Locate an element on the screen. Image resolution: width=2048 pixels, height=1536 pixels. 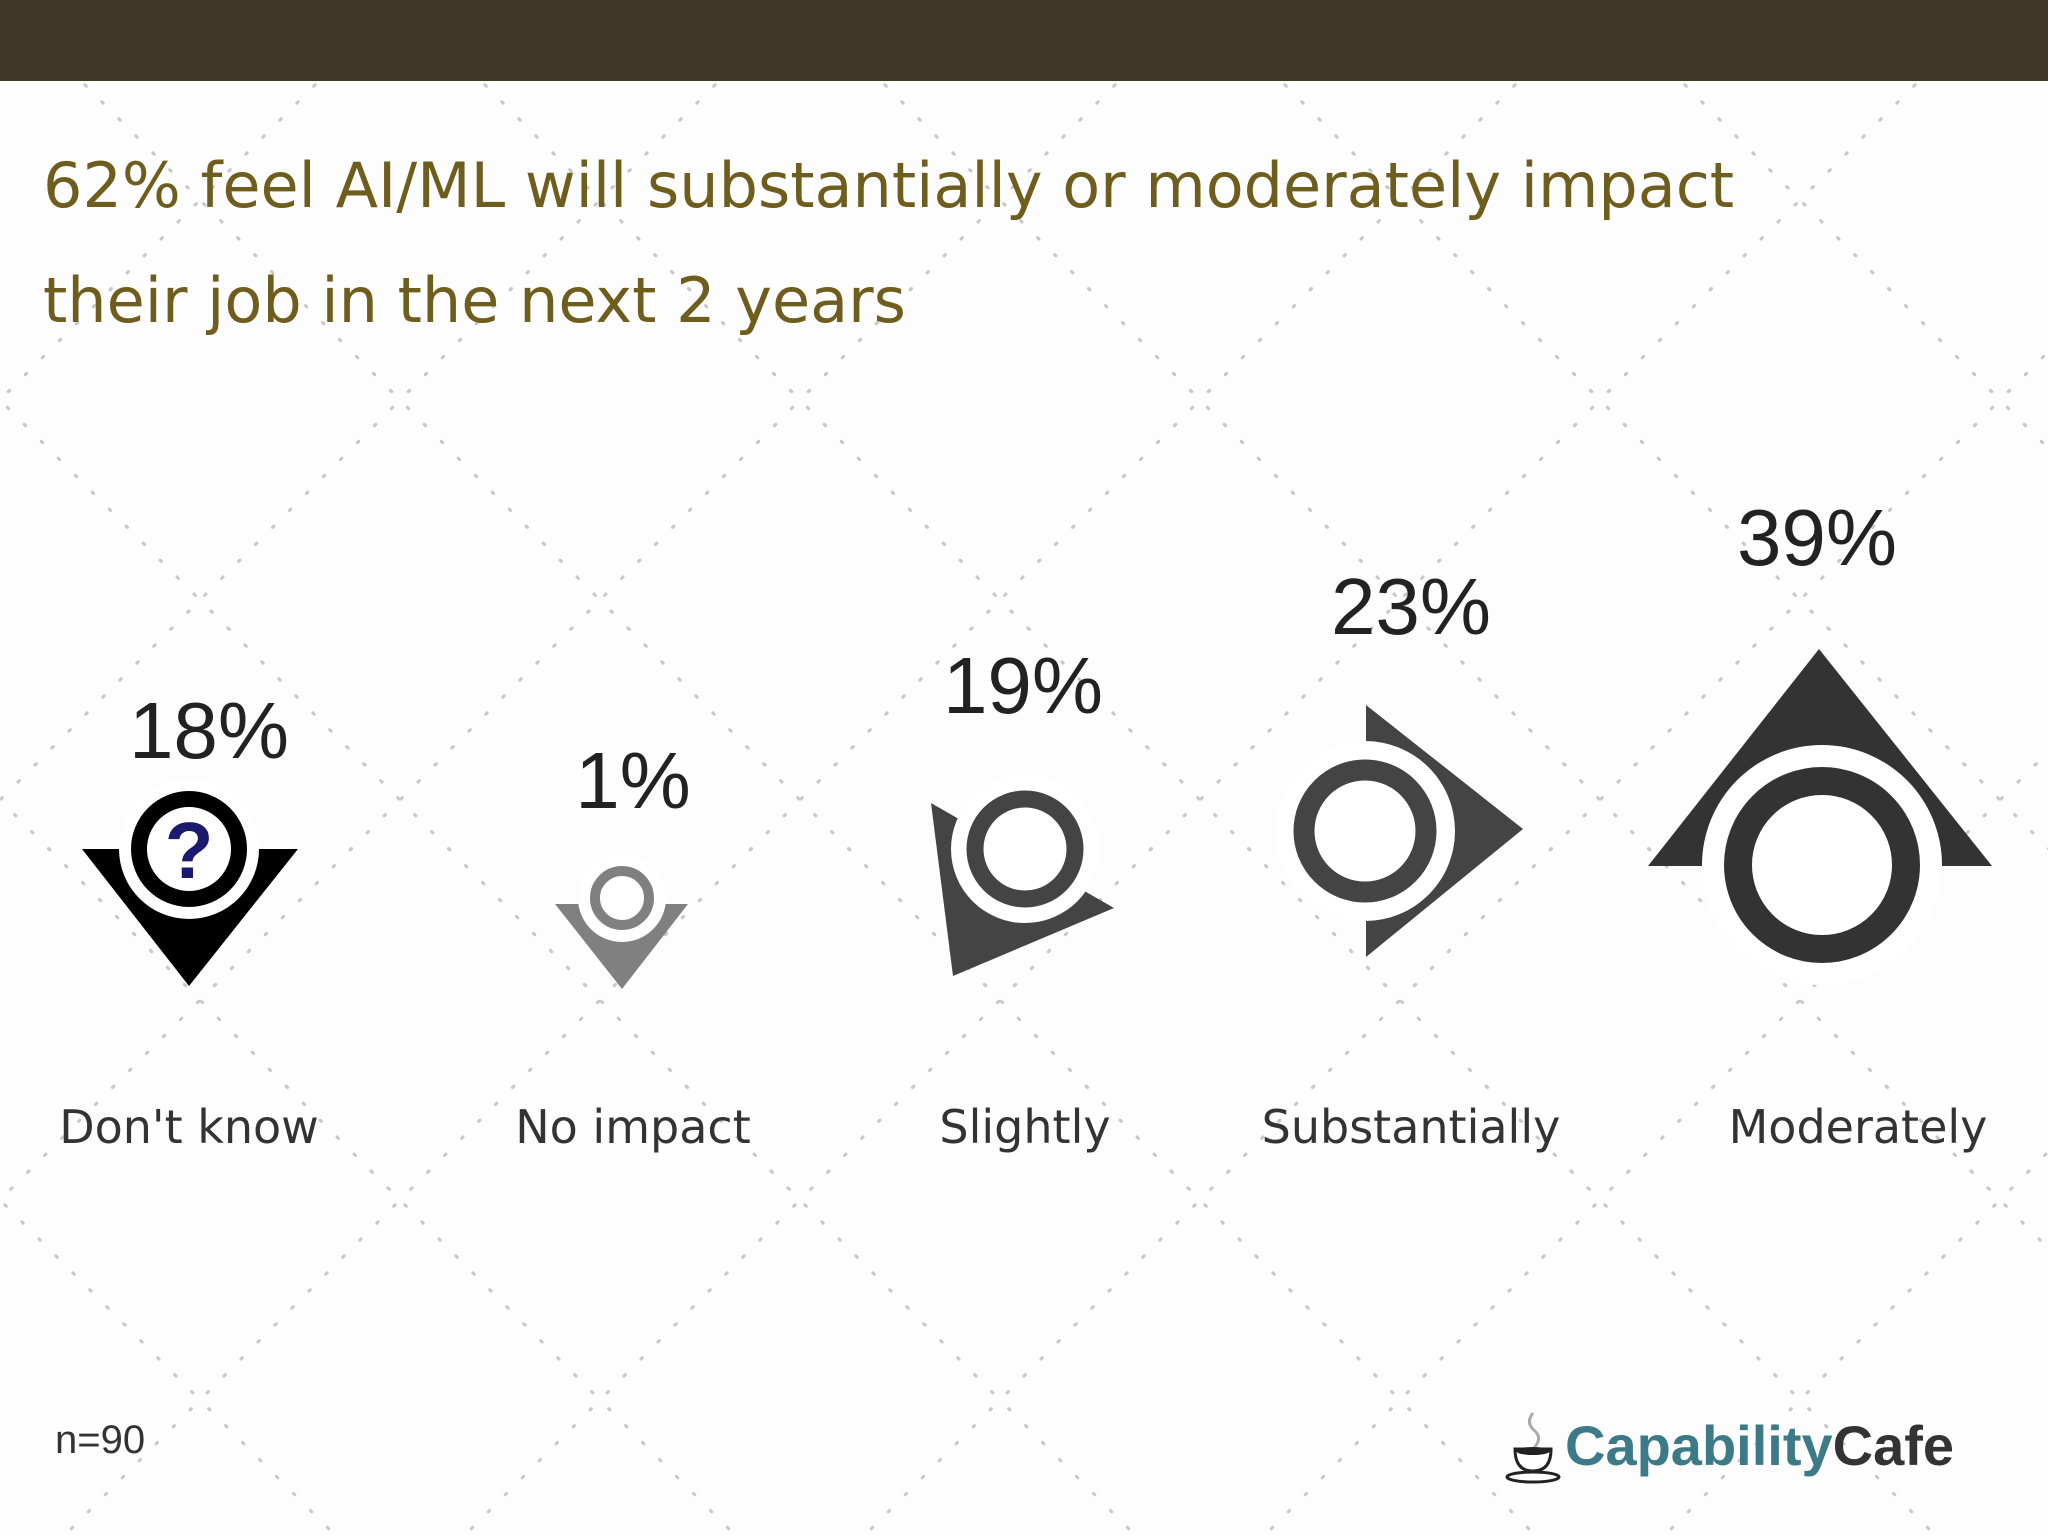
substantially-icon is located at coordinates (1399, 831).